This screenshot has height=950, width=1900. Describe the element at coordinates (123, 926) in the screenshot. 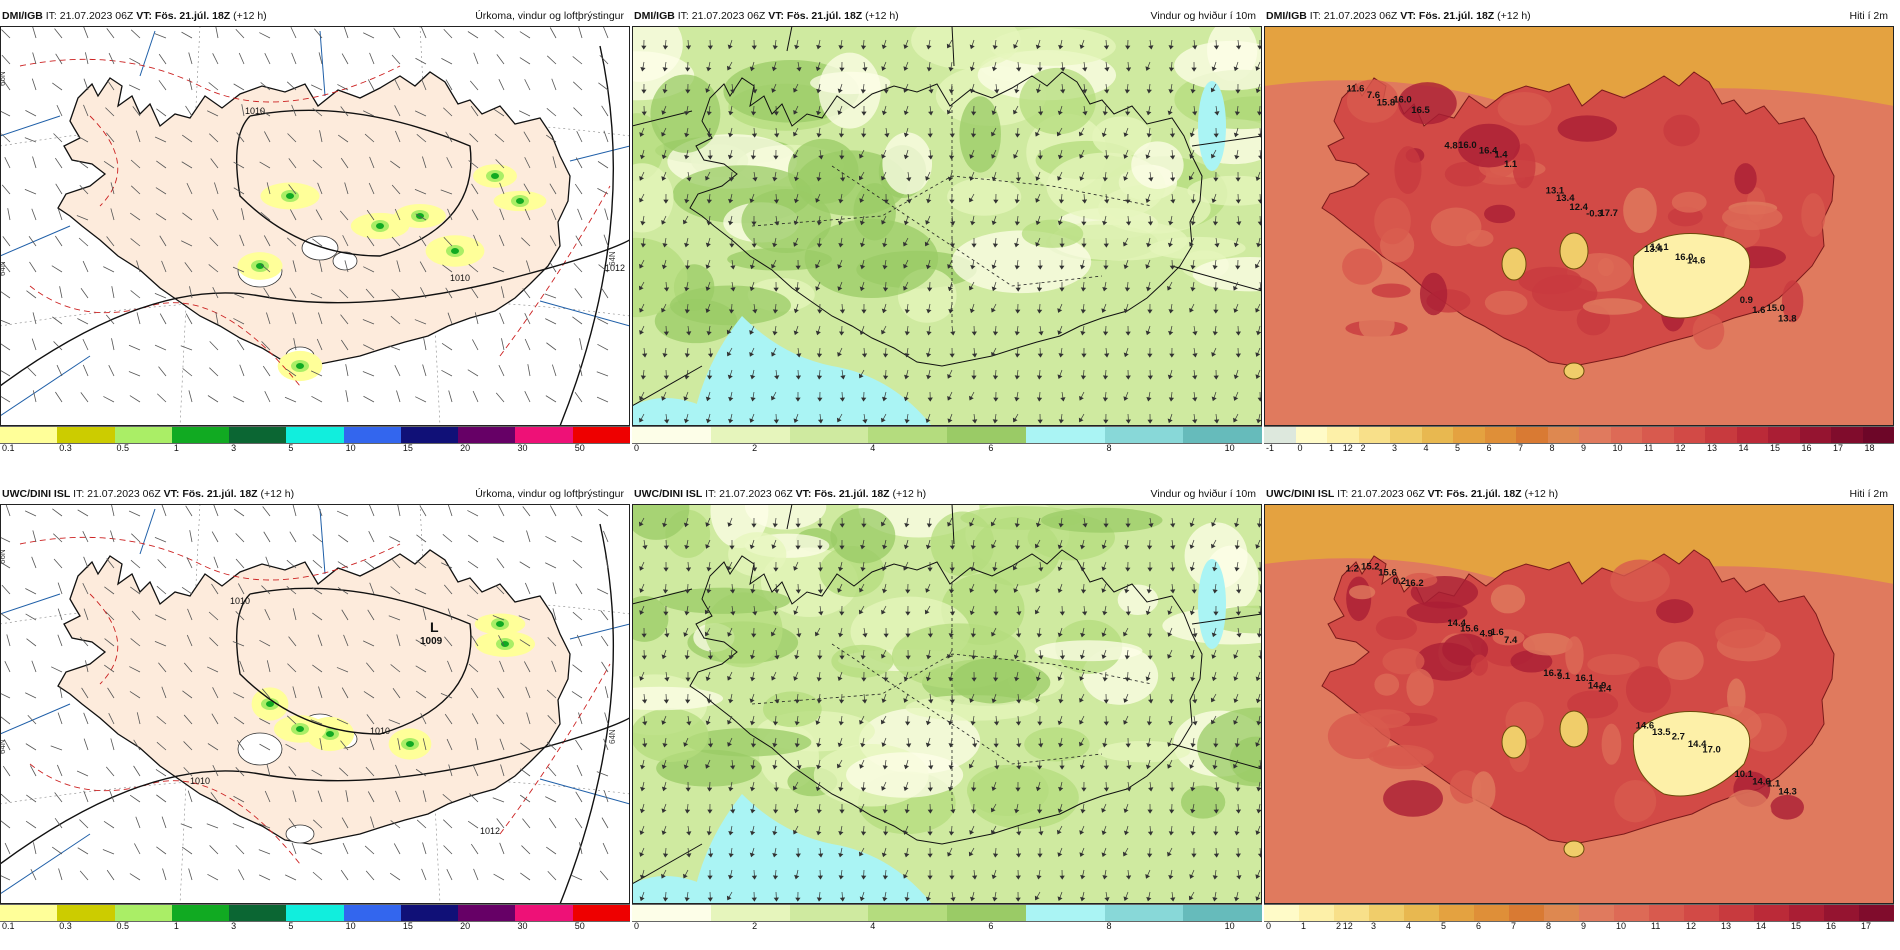

I see `scale-tick-label: 0.5` at that location.